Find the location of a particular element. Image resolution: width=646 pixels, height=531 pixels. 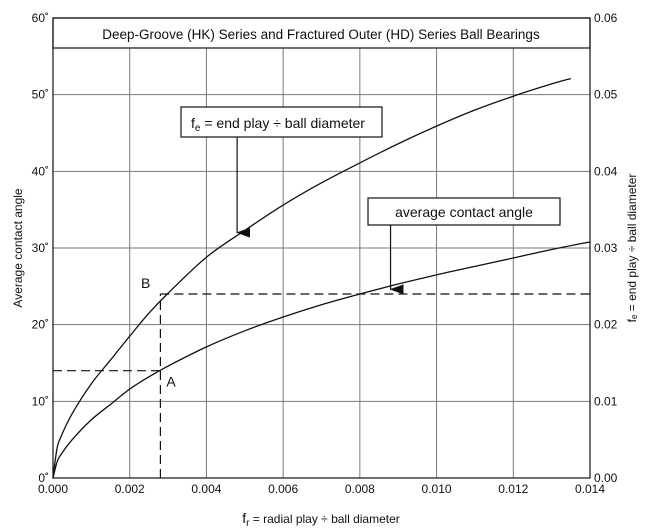

right-y-tick-label: 0.01 is located at coordinates (606, 401).